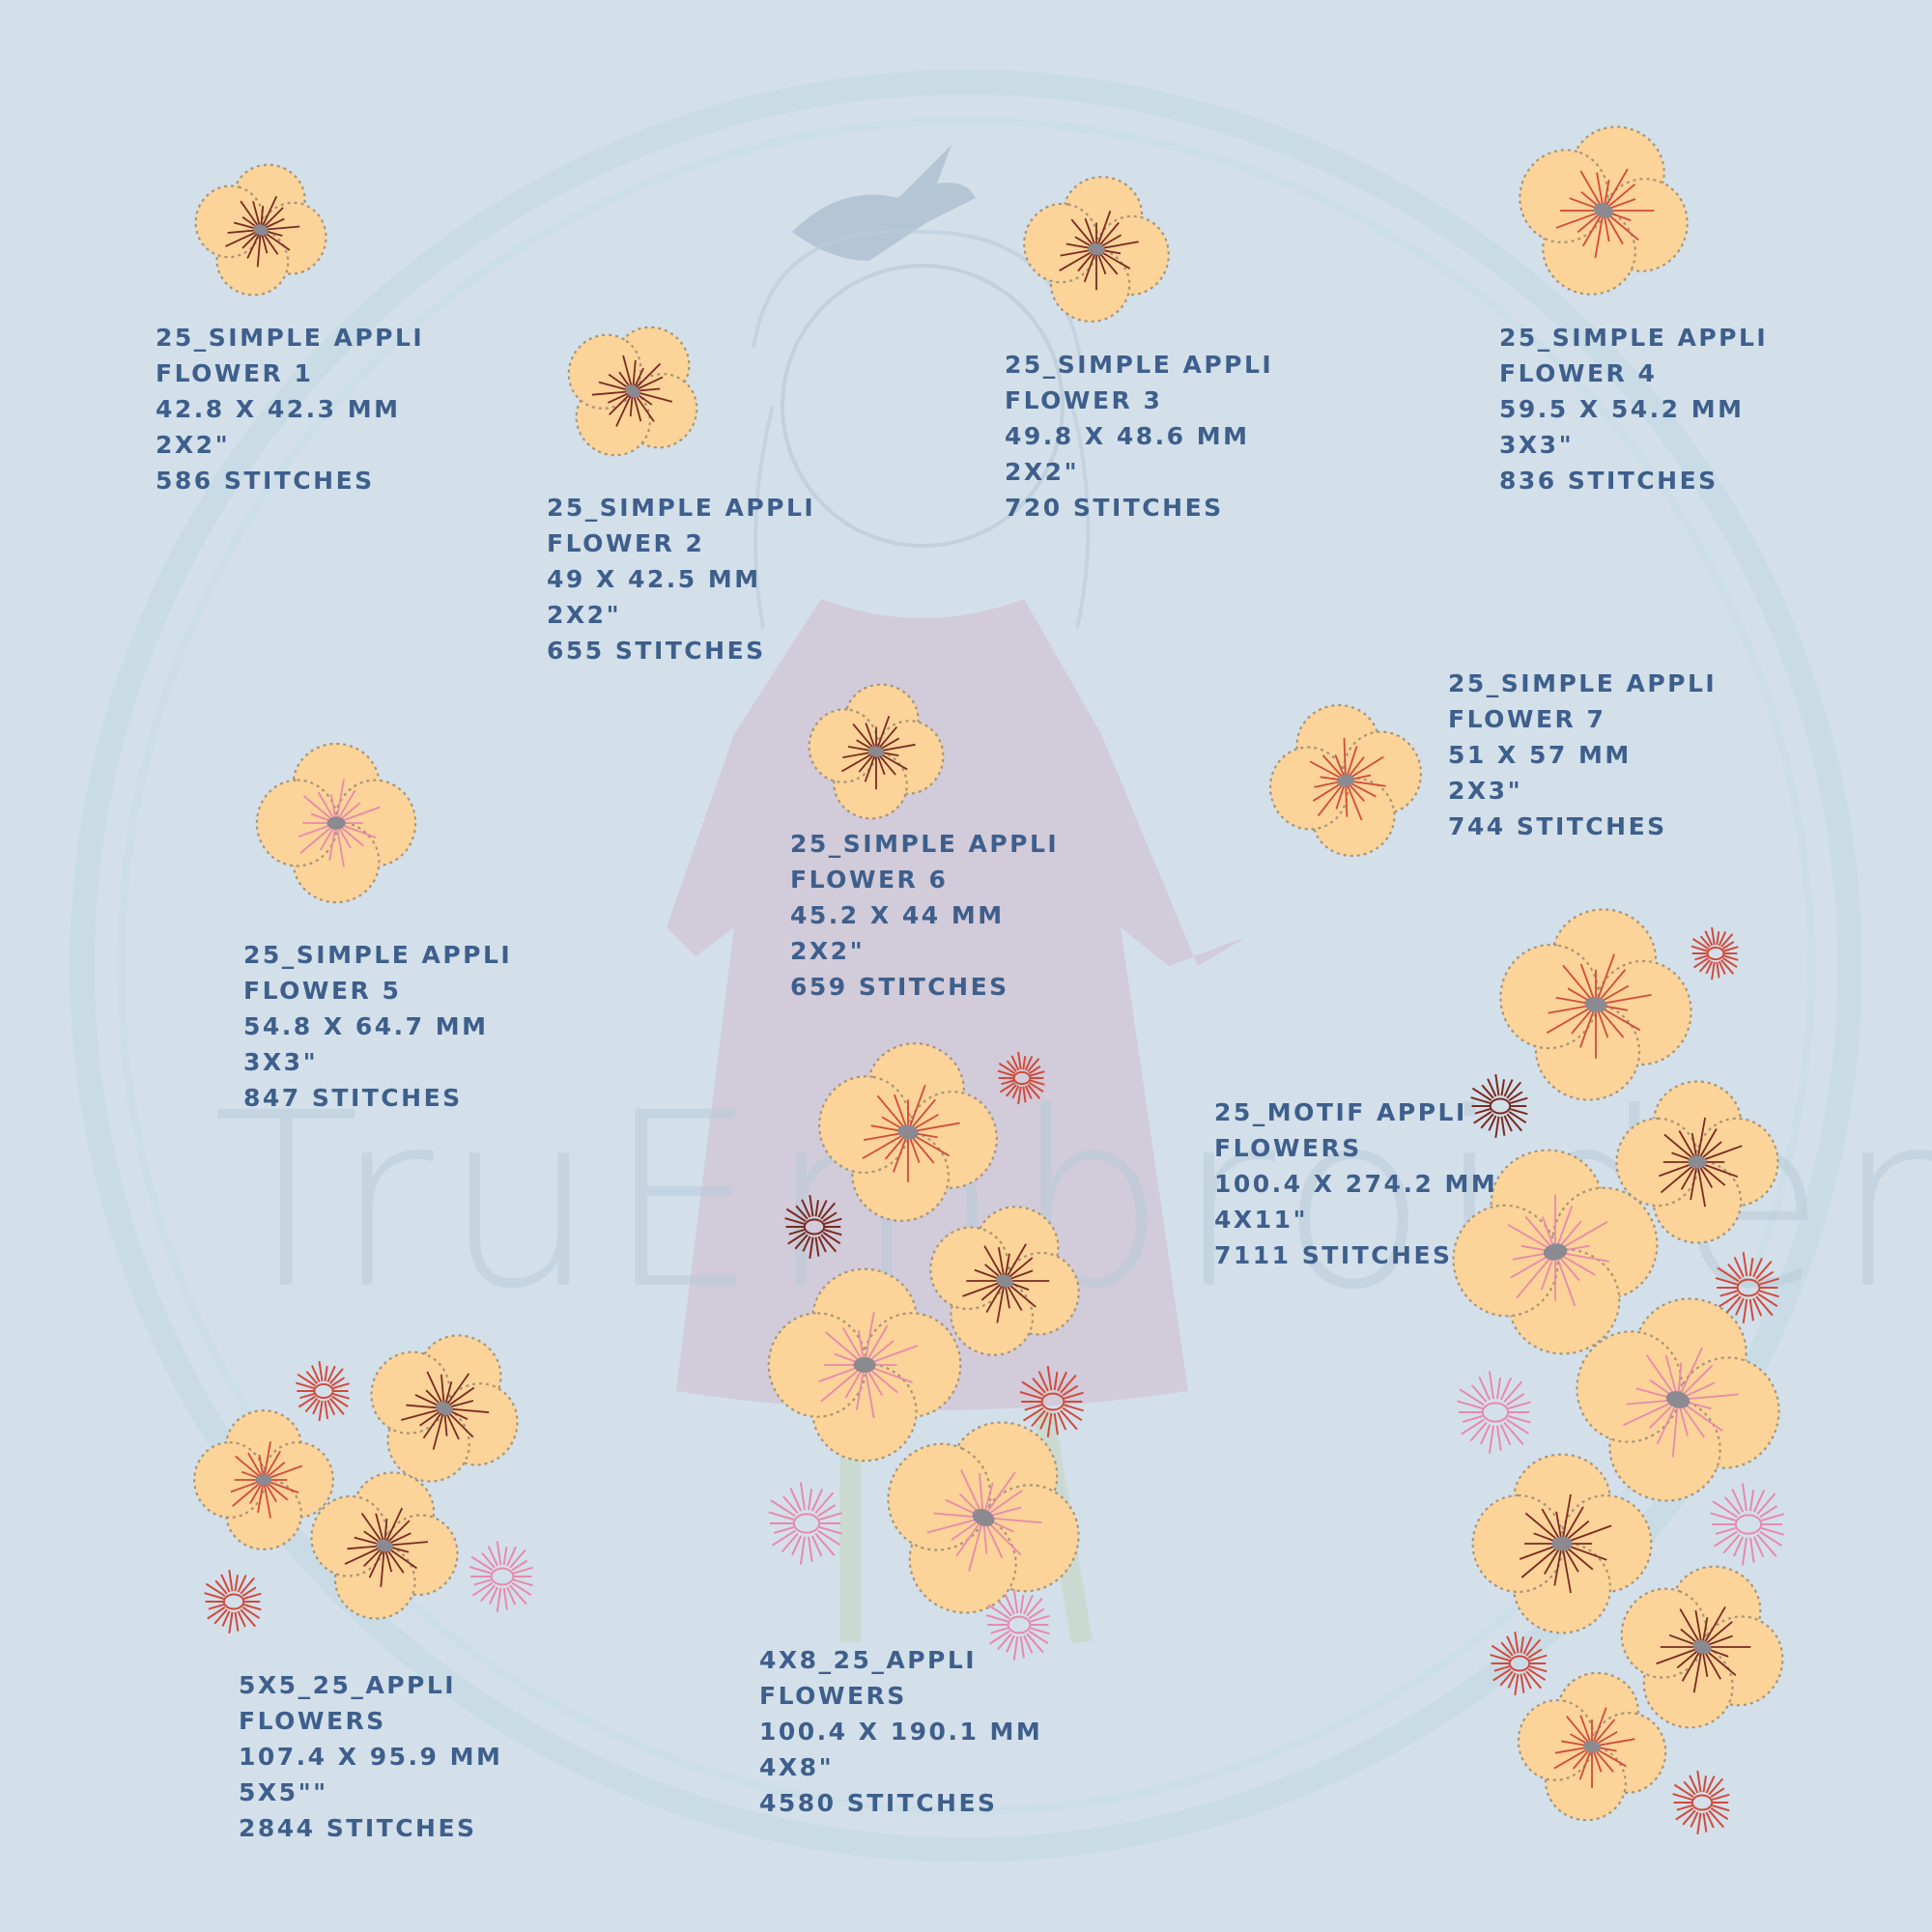 Image resolution: width=1932 pixels, height=1932 pixels. What do you see at coordinates (265, 481) in the screenshot?
I see `design-stitch-count: 586 stitches` at bounding box center [265, 481].